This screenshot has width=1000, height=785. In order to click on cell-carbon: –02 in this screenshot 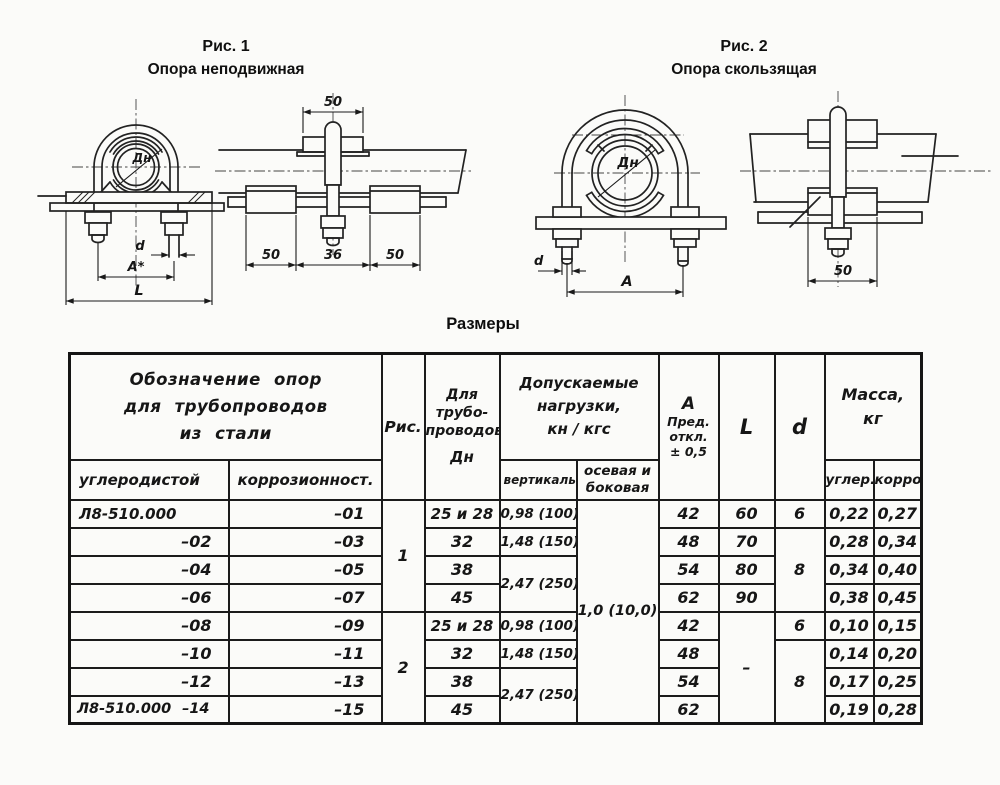, I will do `click(149, 541)`.